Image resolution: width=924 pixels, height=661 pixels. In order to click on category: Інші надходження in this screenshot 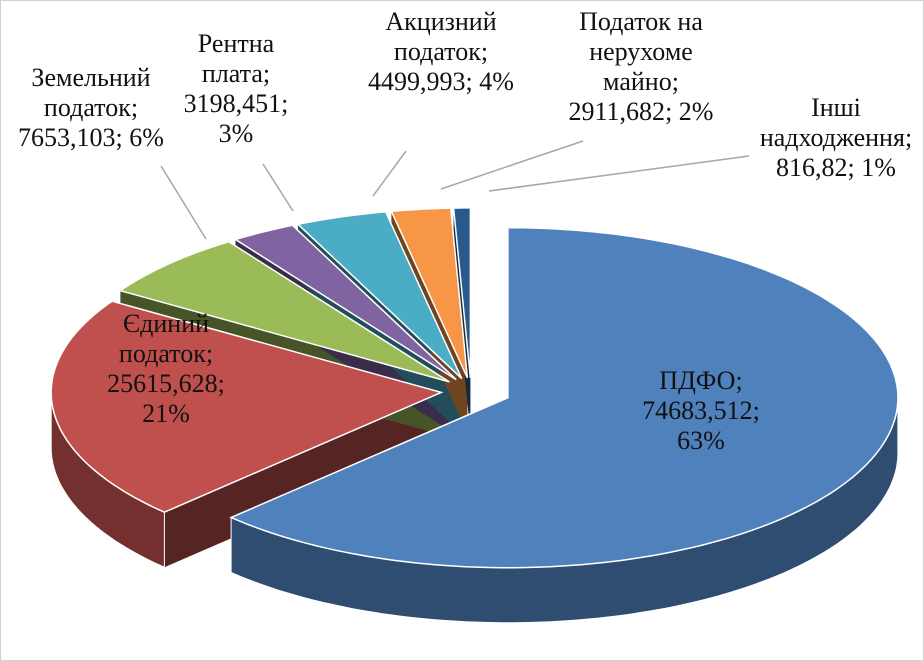, I will do `click(832, 122)`.